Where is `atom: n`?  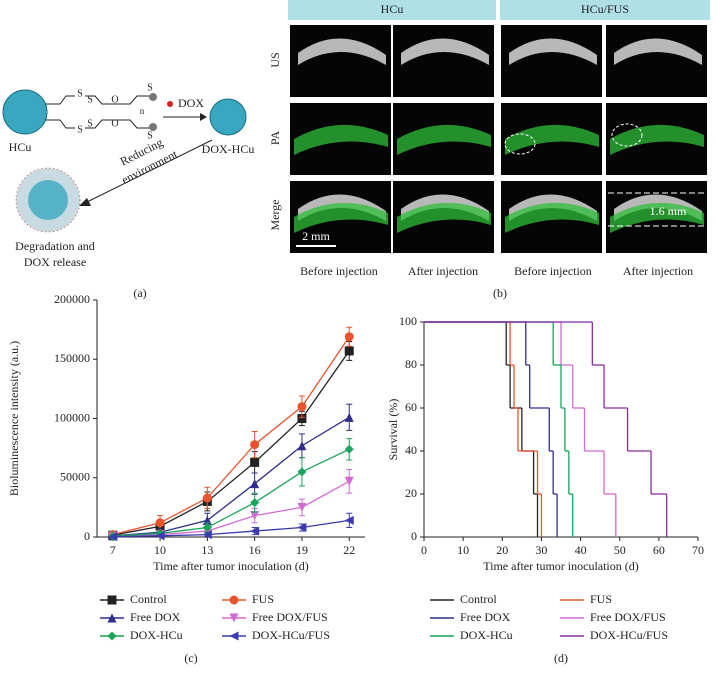
atom: n is located at coordinates (142, 111).